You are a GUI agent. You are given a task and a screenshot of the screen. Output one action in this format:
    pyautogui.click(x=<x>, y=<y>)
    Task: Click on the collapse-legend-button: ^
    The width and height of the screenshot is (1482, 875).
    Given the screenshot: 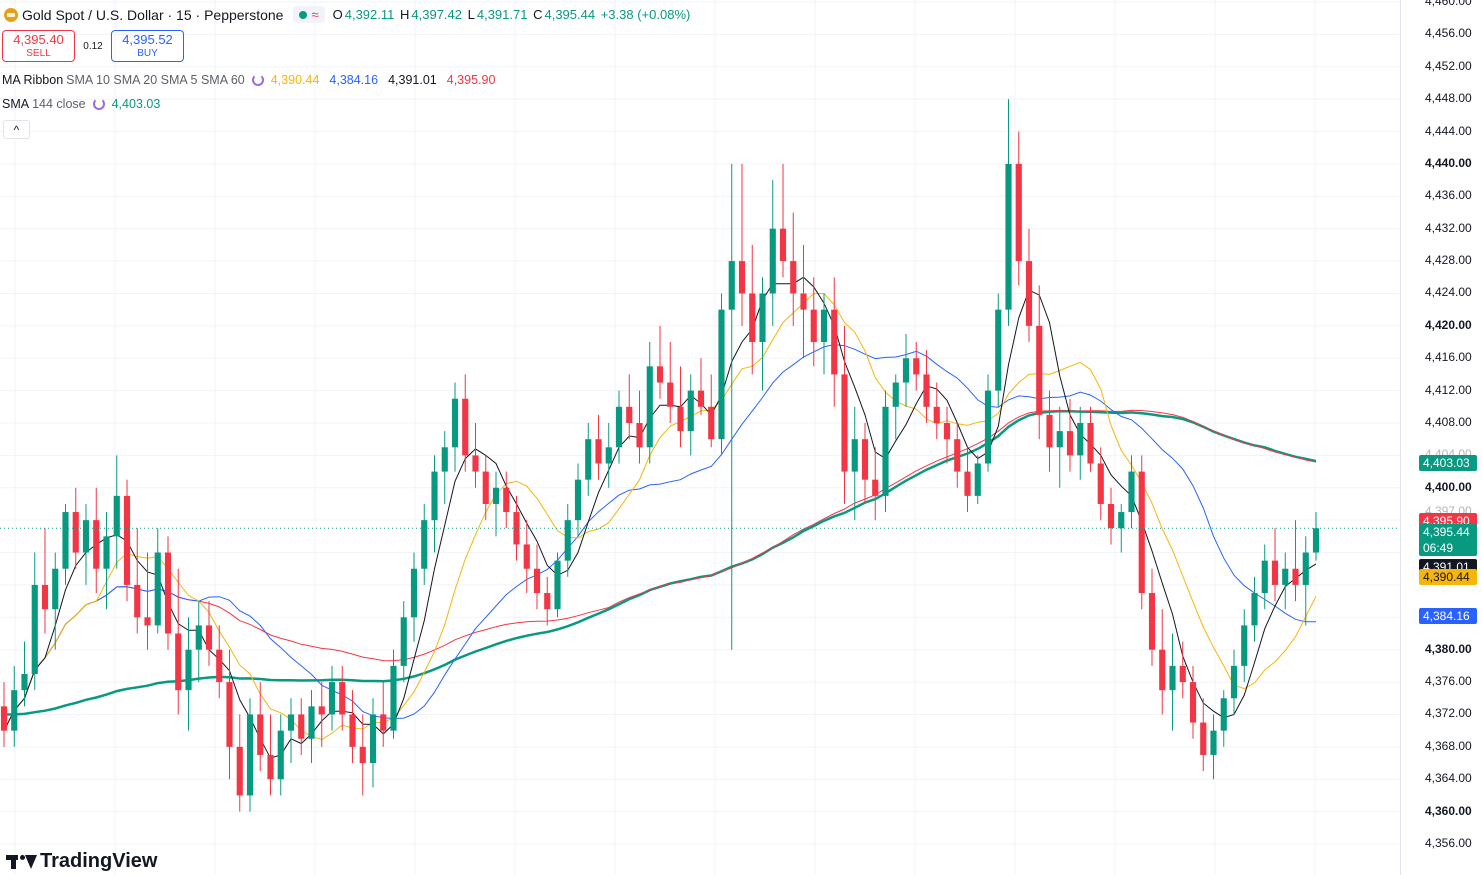 What is the action you would take?
    pyautogui.click(x=16, y=129)
    